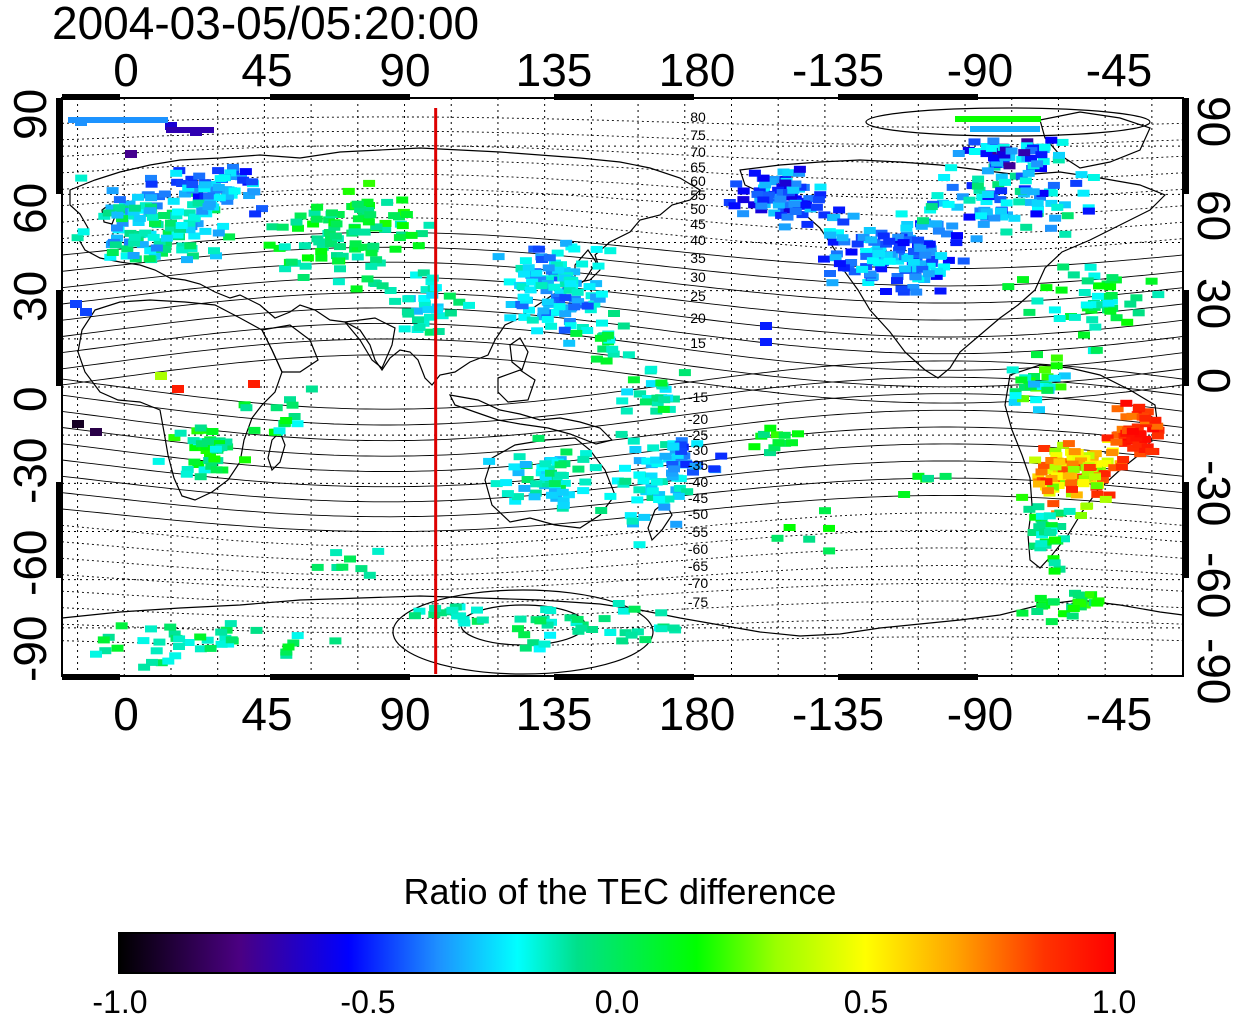 The width and height of the screenshot is (1240, 1024). I want to click on contour-label: -25, so click(698, 435).